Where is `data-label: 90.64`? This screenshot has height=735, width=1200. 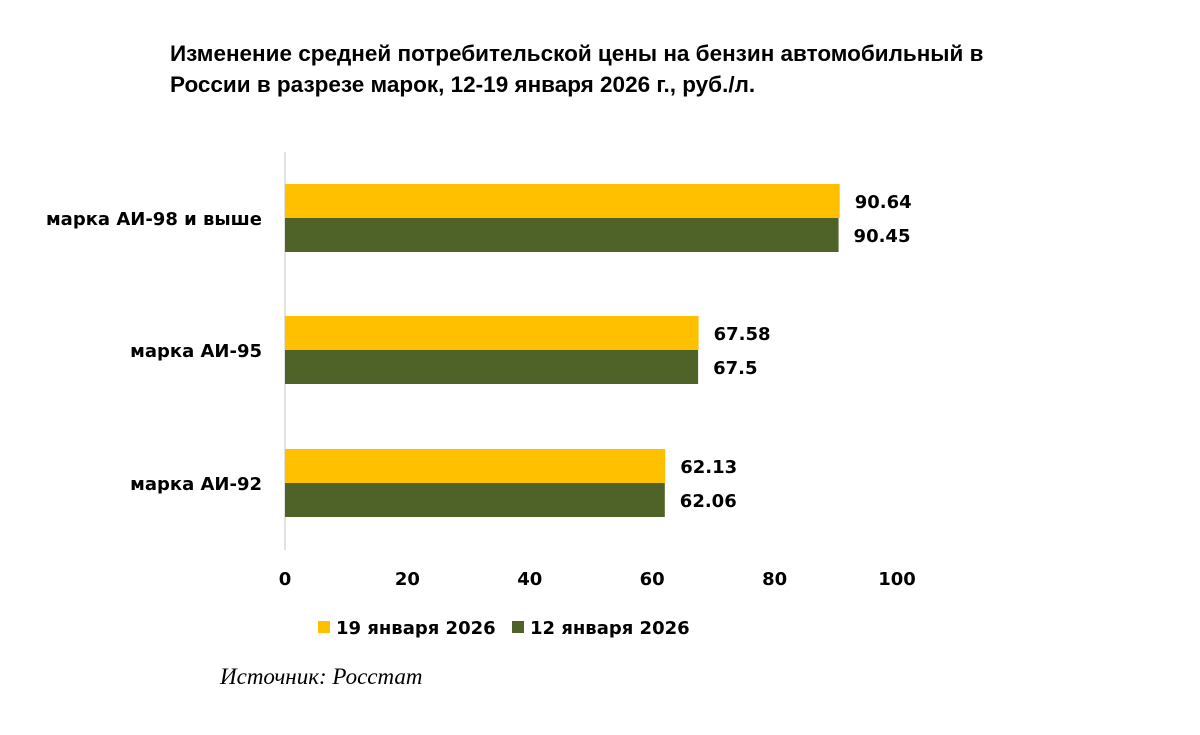 data-label: 90.64 is located at coordinates (883, 202).